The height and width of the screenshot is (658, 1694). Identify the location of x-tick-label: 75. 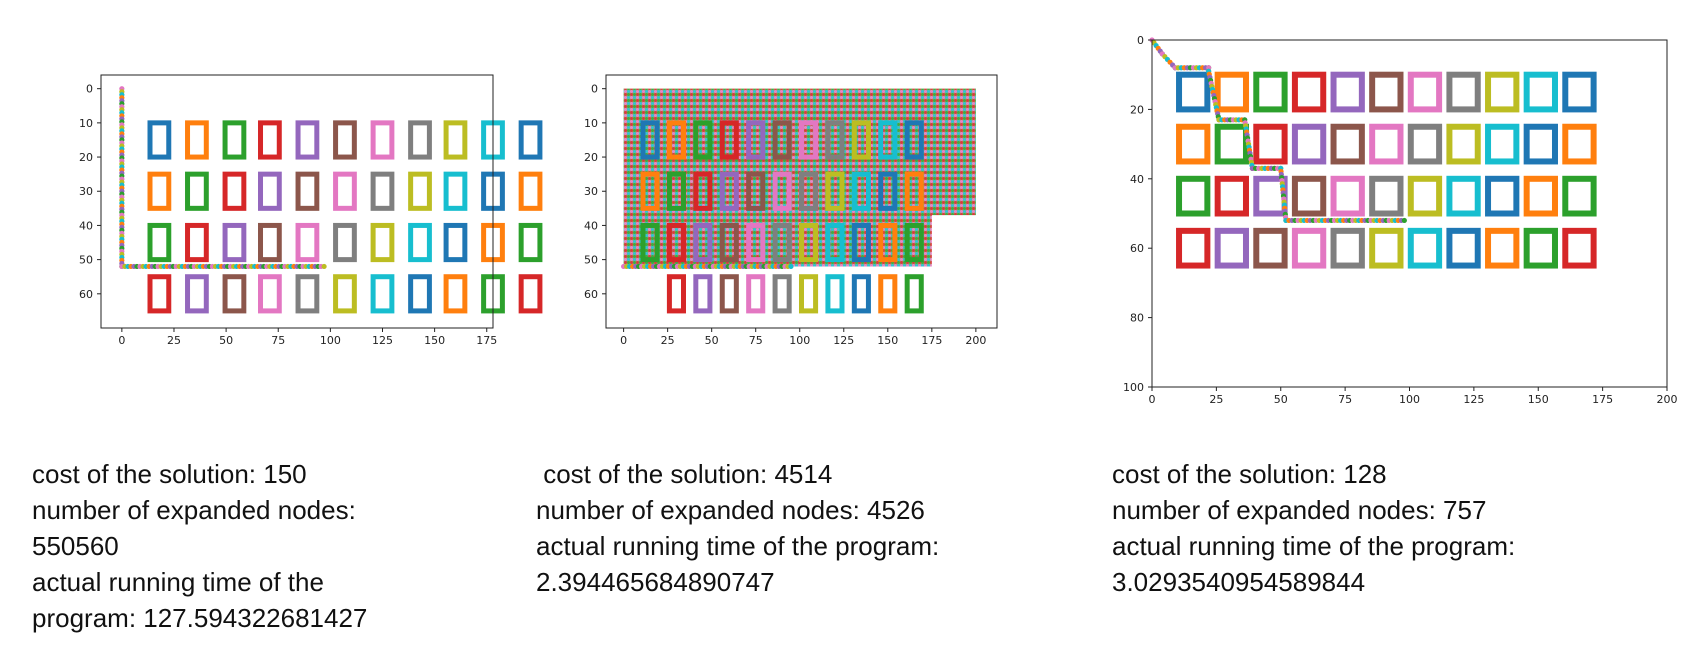
(278, 340).